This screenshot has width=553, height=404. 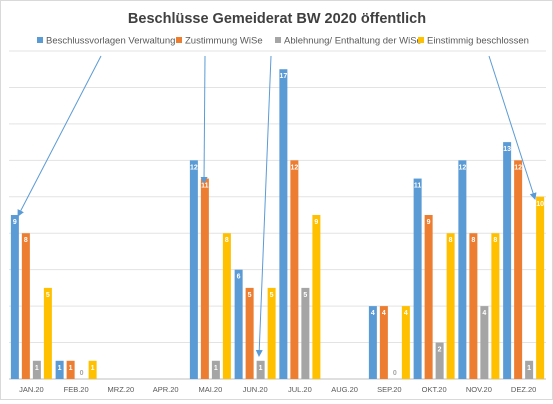 What do you see at coordinates (110, 41) in the screenshot?
I see `legend-label: Beschlussvorlagen Verwaltung` at bounding box center [110, 41].